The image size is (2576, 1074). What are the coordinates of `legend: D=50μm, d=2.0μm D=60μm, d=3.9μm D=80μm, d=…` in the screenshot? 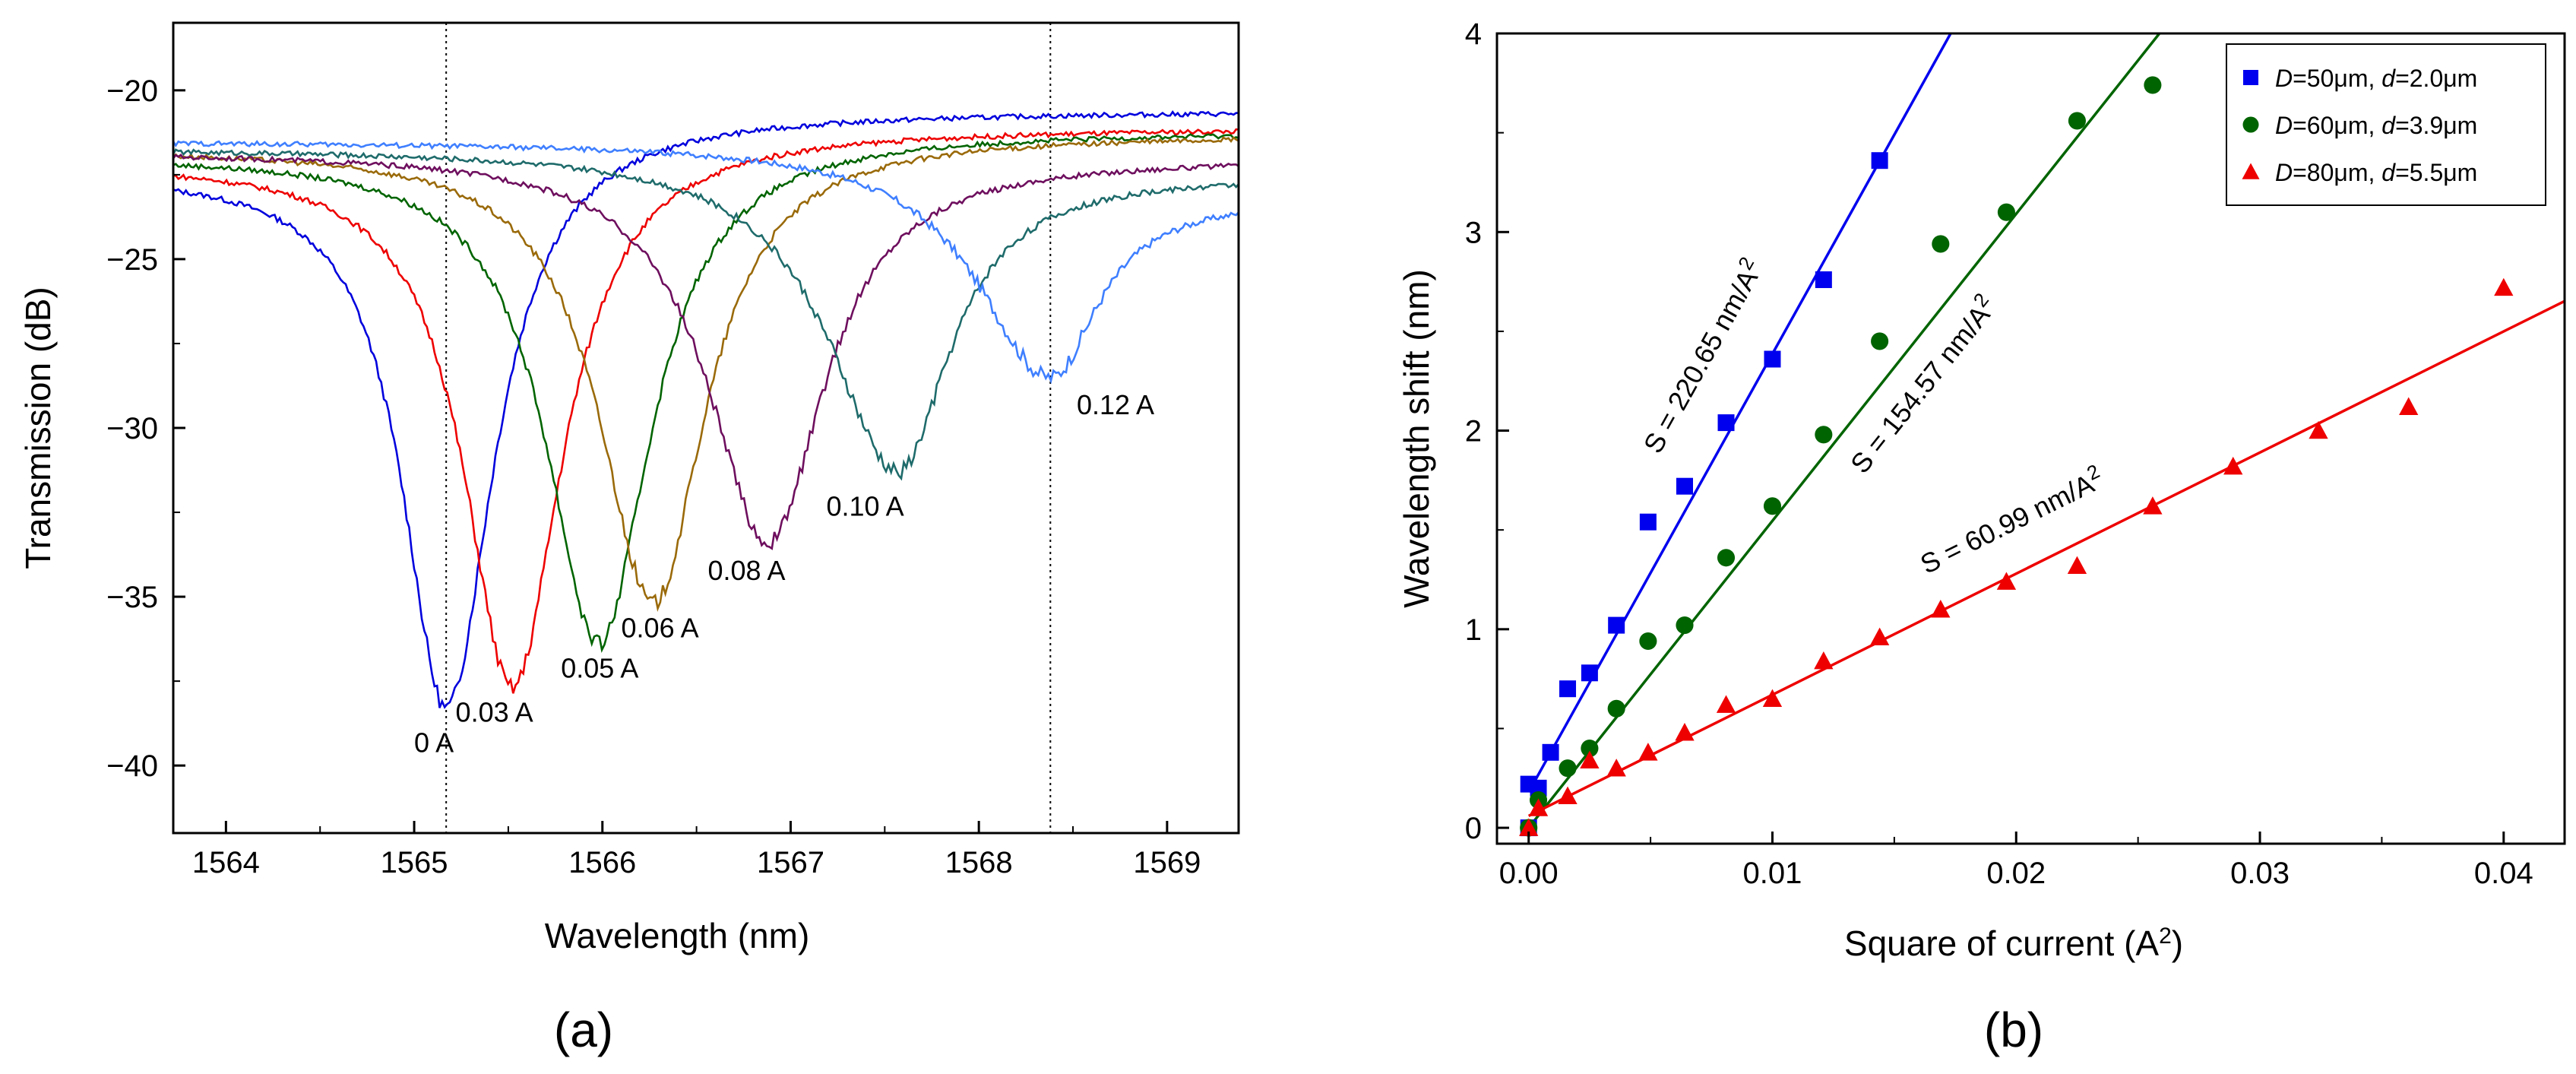 It's located at (2386, 124).